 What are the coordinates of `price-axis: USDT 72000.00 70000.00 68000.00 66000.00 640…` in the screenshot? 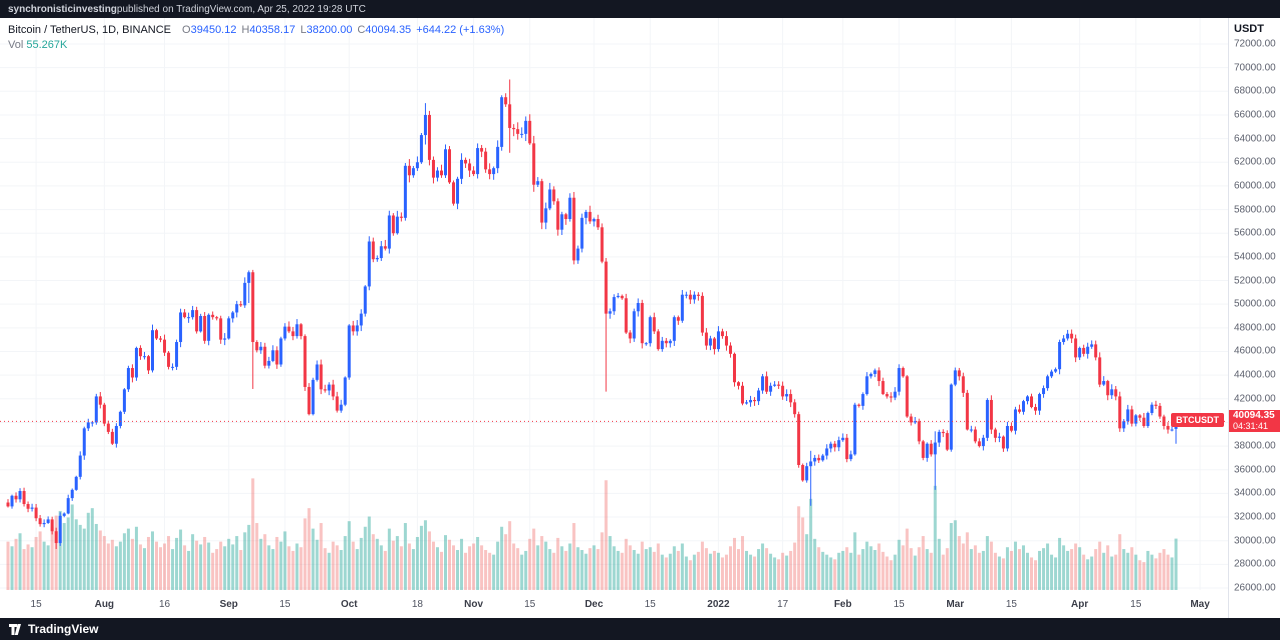 It's located at (1254, 318).